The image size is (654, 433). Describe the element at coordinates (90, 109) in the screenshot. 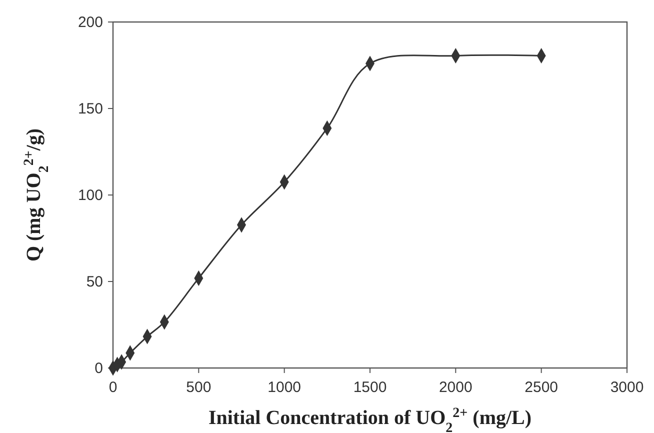

I see `y-tick-label: 150` at that location.